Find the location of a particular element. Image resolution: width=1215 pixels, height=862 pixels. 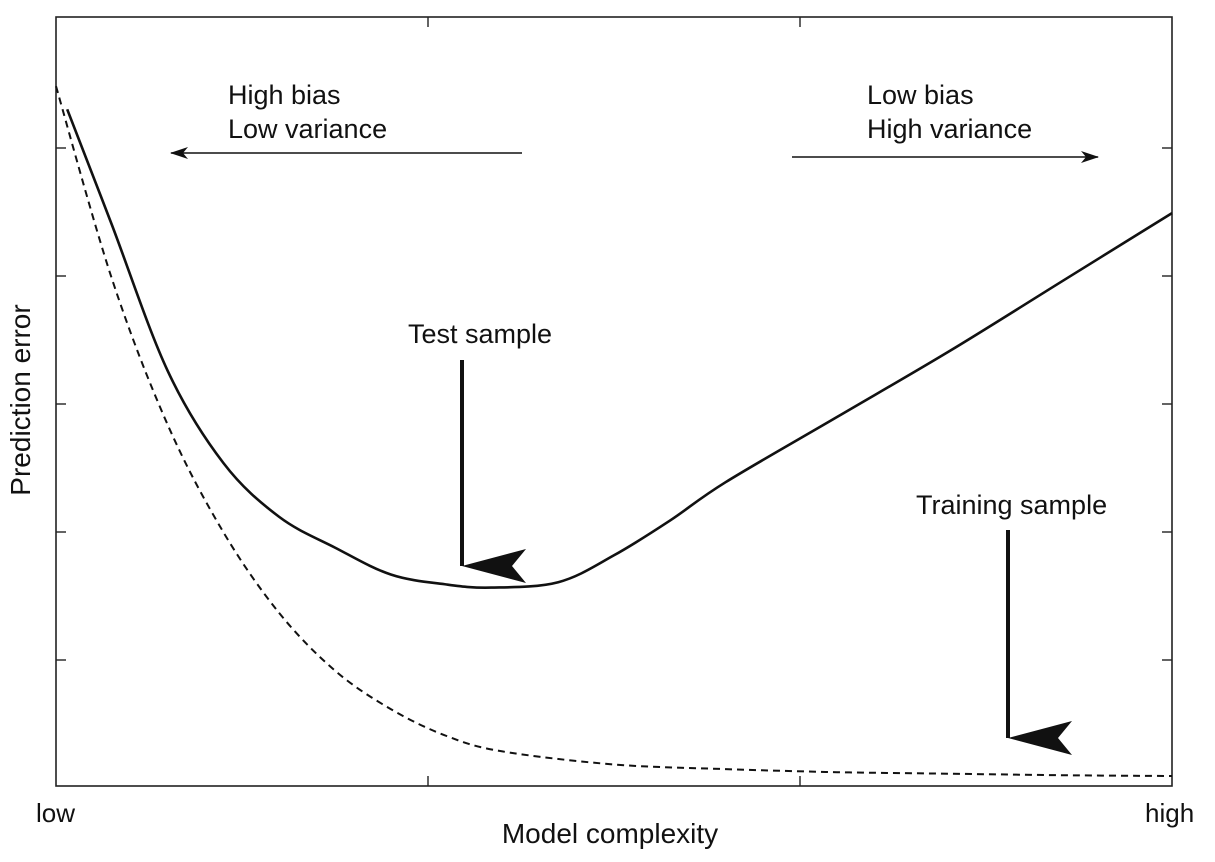

low-variance-label: Low variance is located at coordinates (307, 129).